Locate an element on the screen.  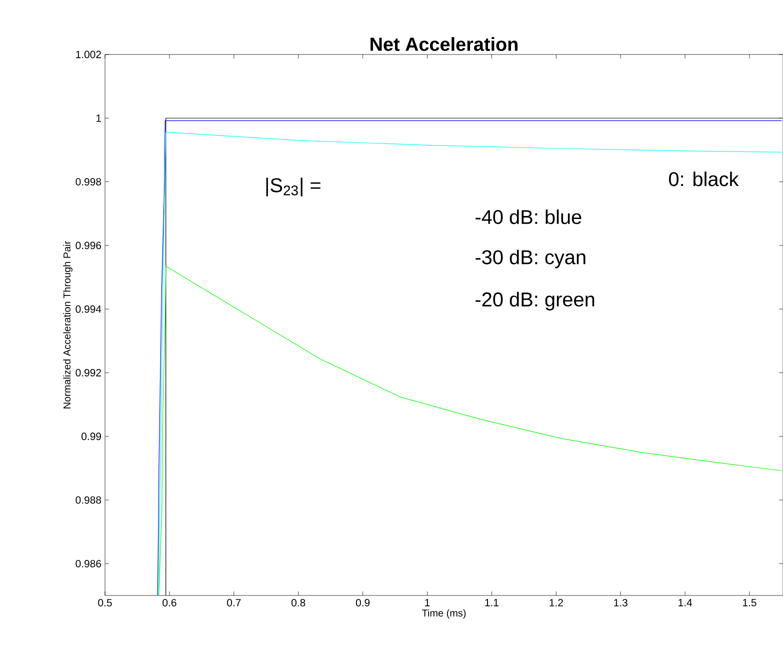
x-tick-label: 0.7 is located at coordinates (234, 602).